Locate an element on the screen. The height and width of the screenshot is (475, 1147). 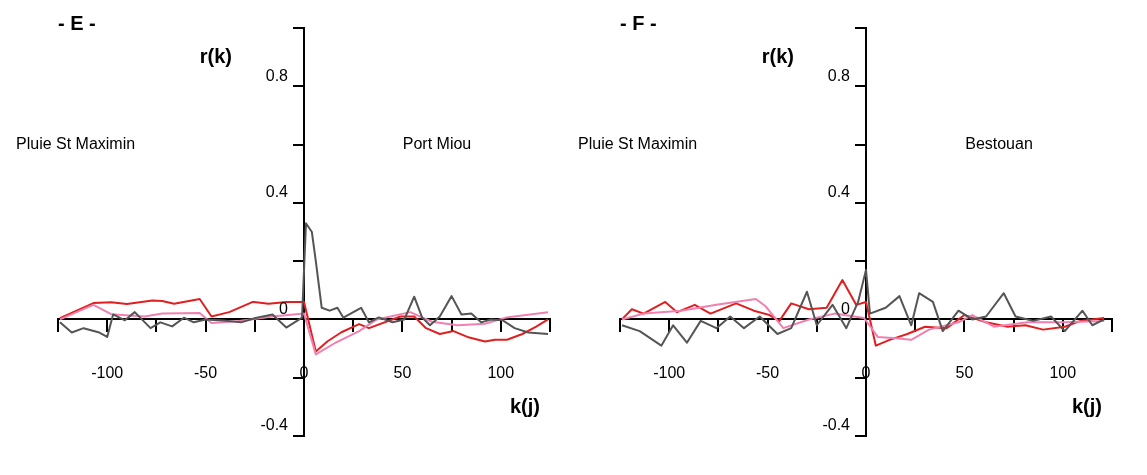
chart-title: - E - is located at coordinates (77, 22).